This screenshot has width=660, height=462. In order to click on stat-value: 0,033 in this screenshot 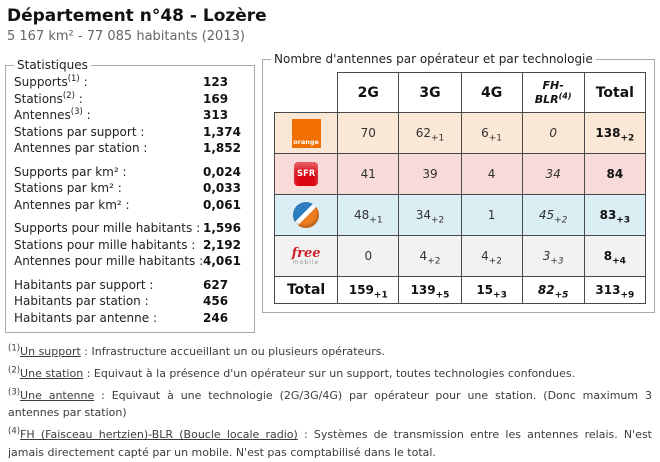, I will do `click(222, 188)`.